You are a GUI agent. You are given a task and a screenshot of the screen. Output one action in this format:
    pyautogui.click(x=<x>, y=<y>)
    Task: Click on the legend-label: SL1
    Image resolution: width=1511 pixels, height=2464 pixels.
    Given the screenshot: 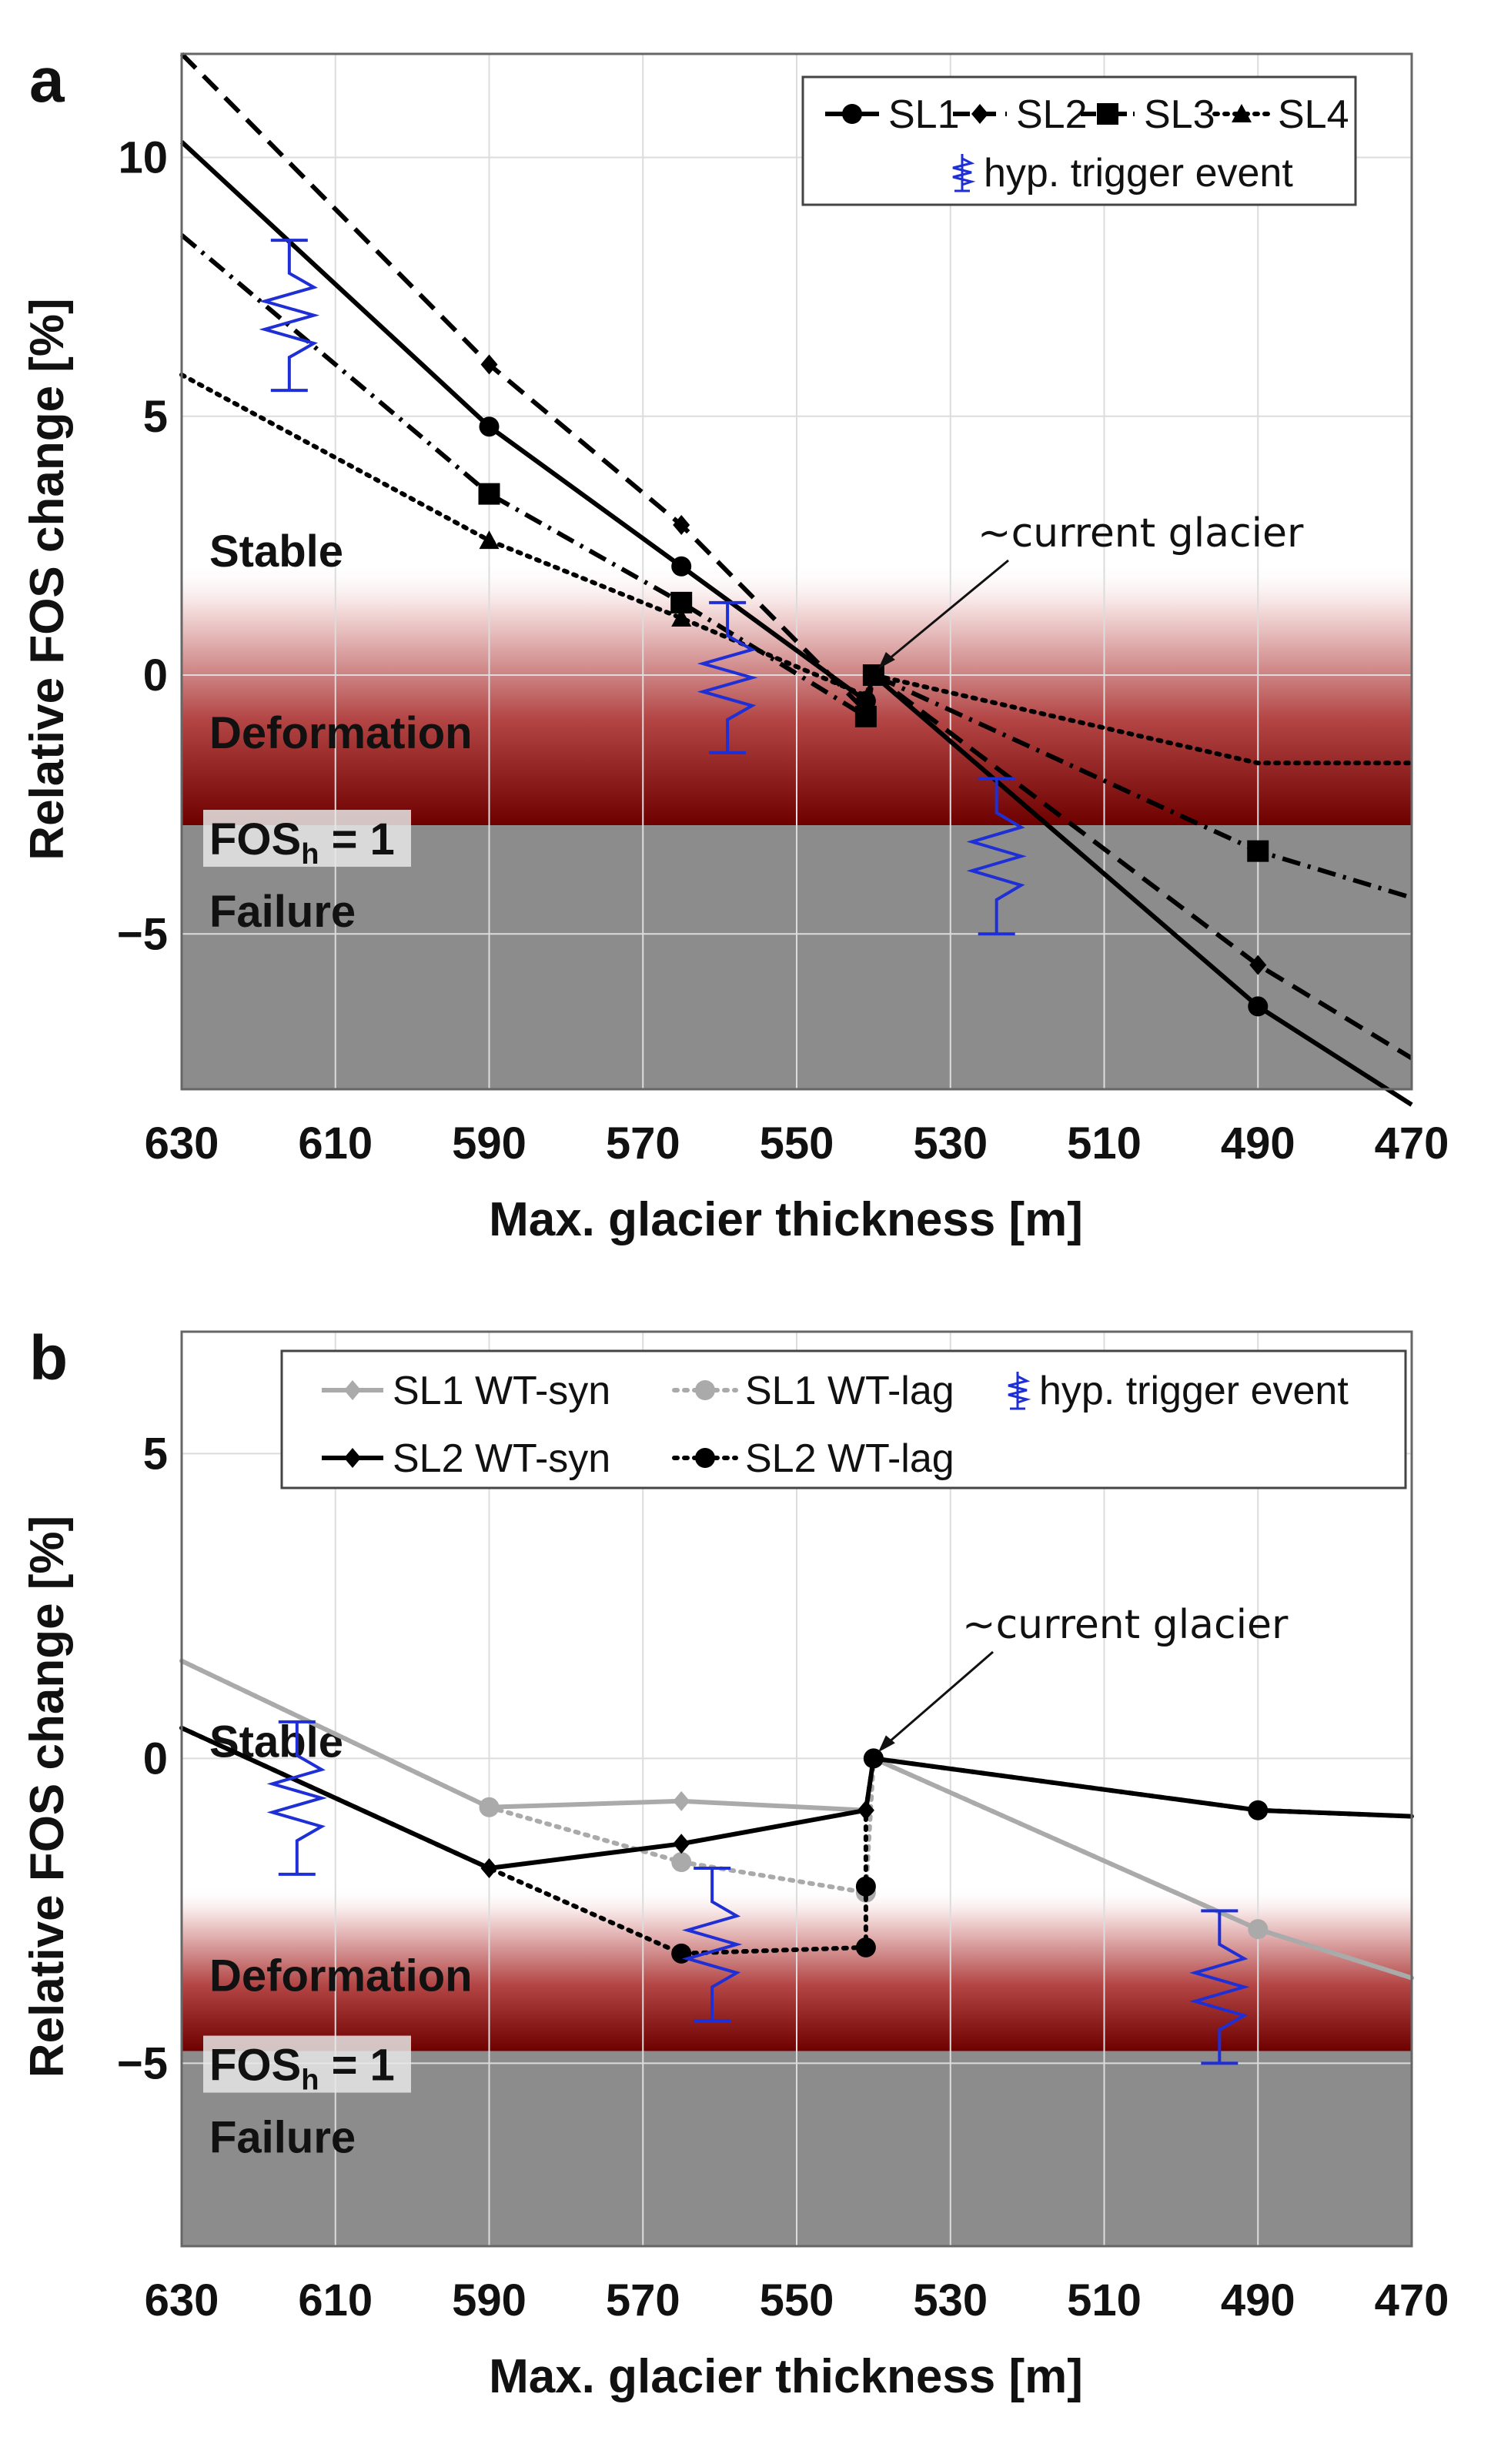 What is the action you would take?
    pyautogui.click(x=924, y=115)
    